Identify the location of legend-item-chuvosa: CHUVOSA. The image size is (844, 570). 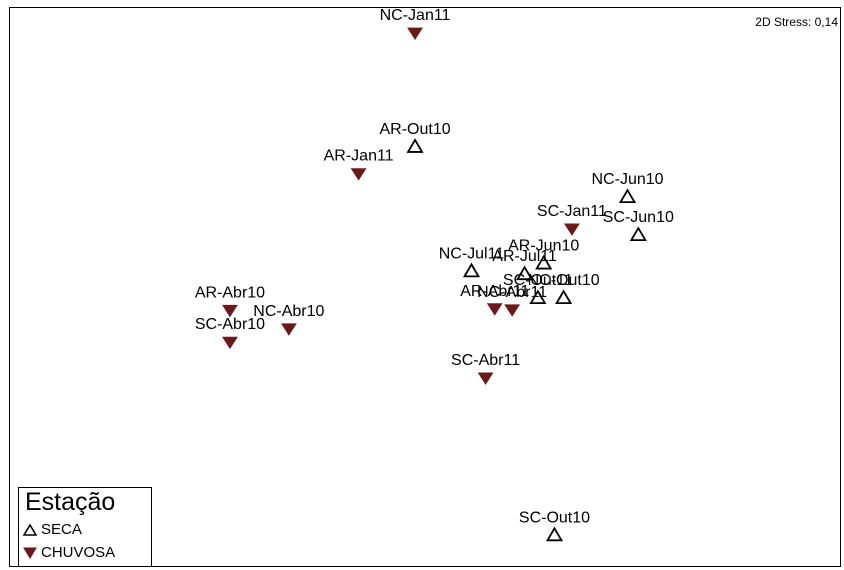
(69, 552).